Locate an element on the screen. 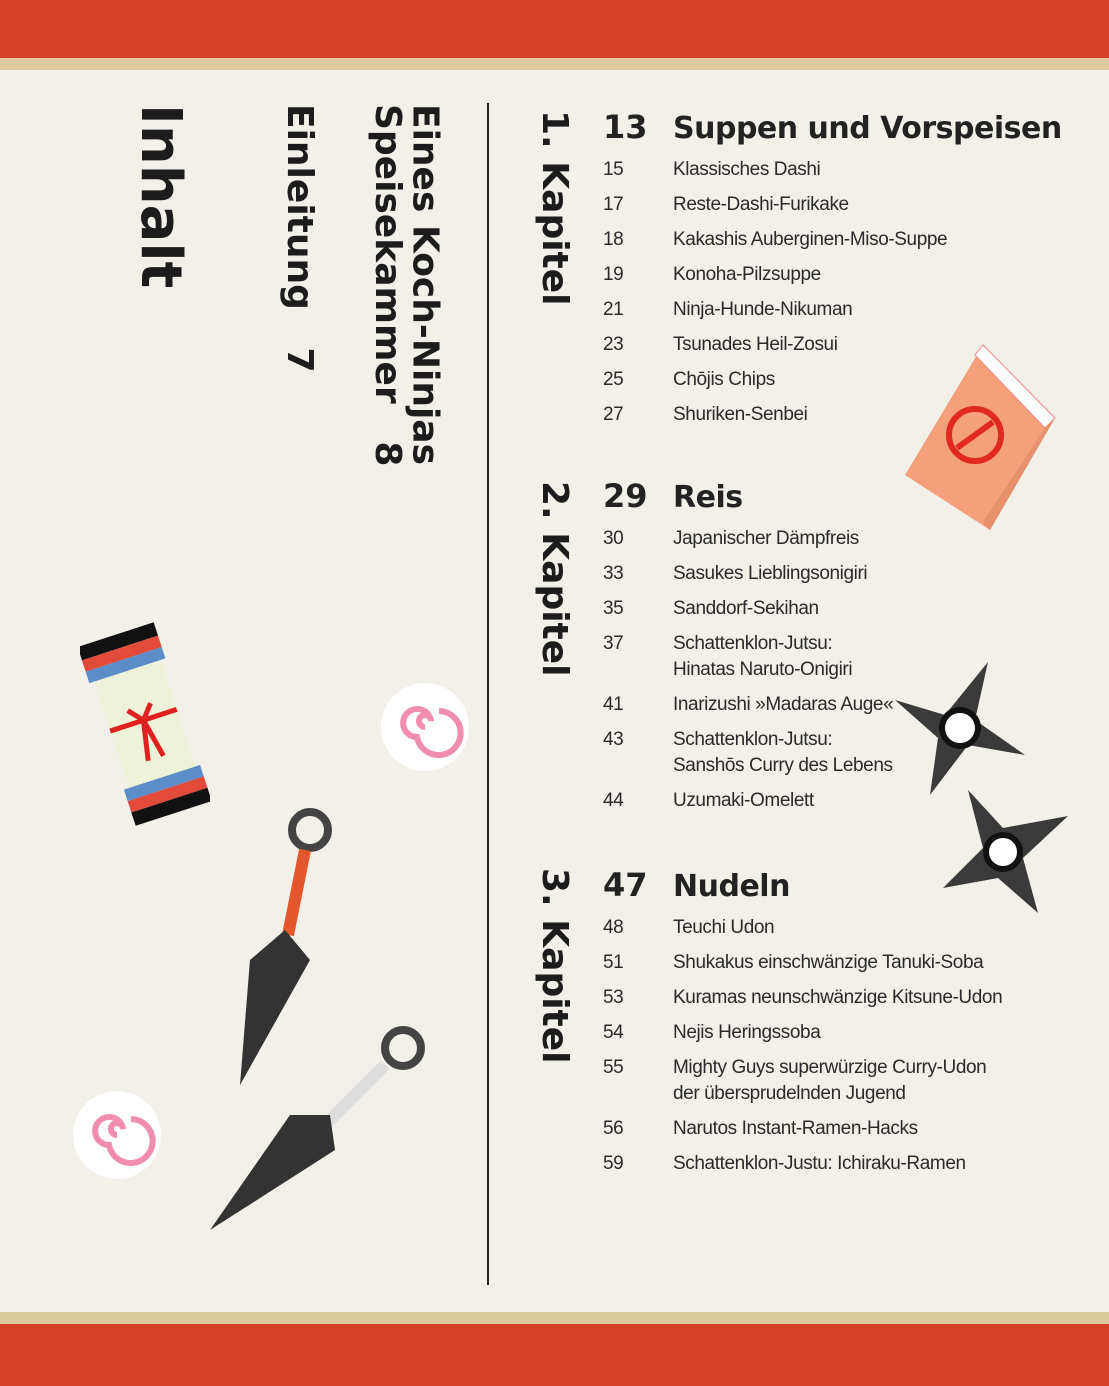 The image size is (1109, 1386). chapter-page: 29 is located at coordinates (625, 496).